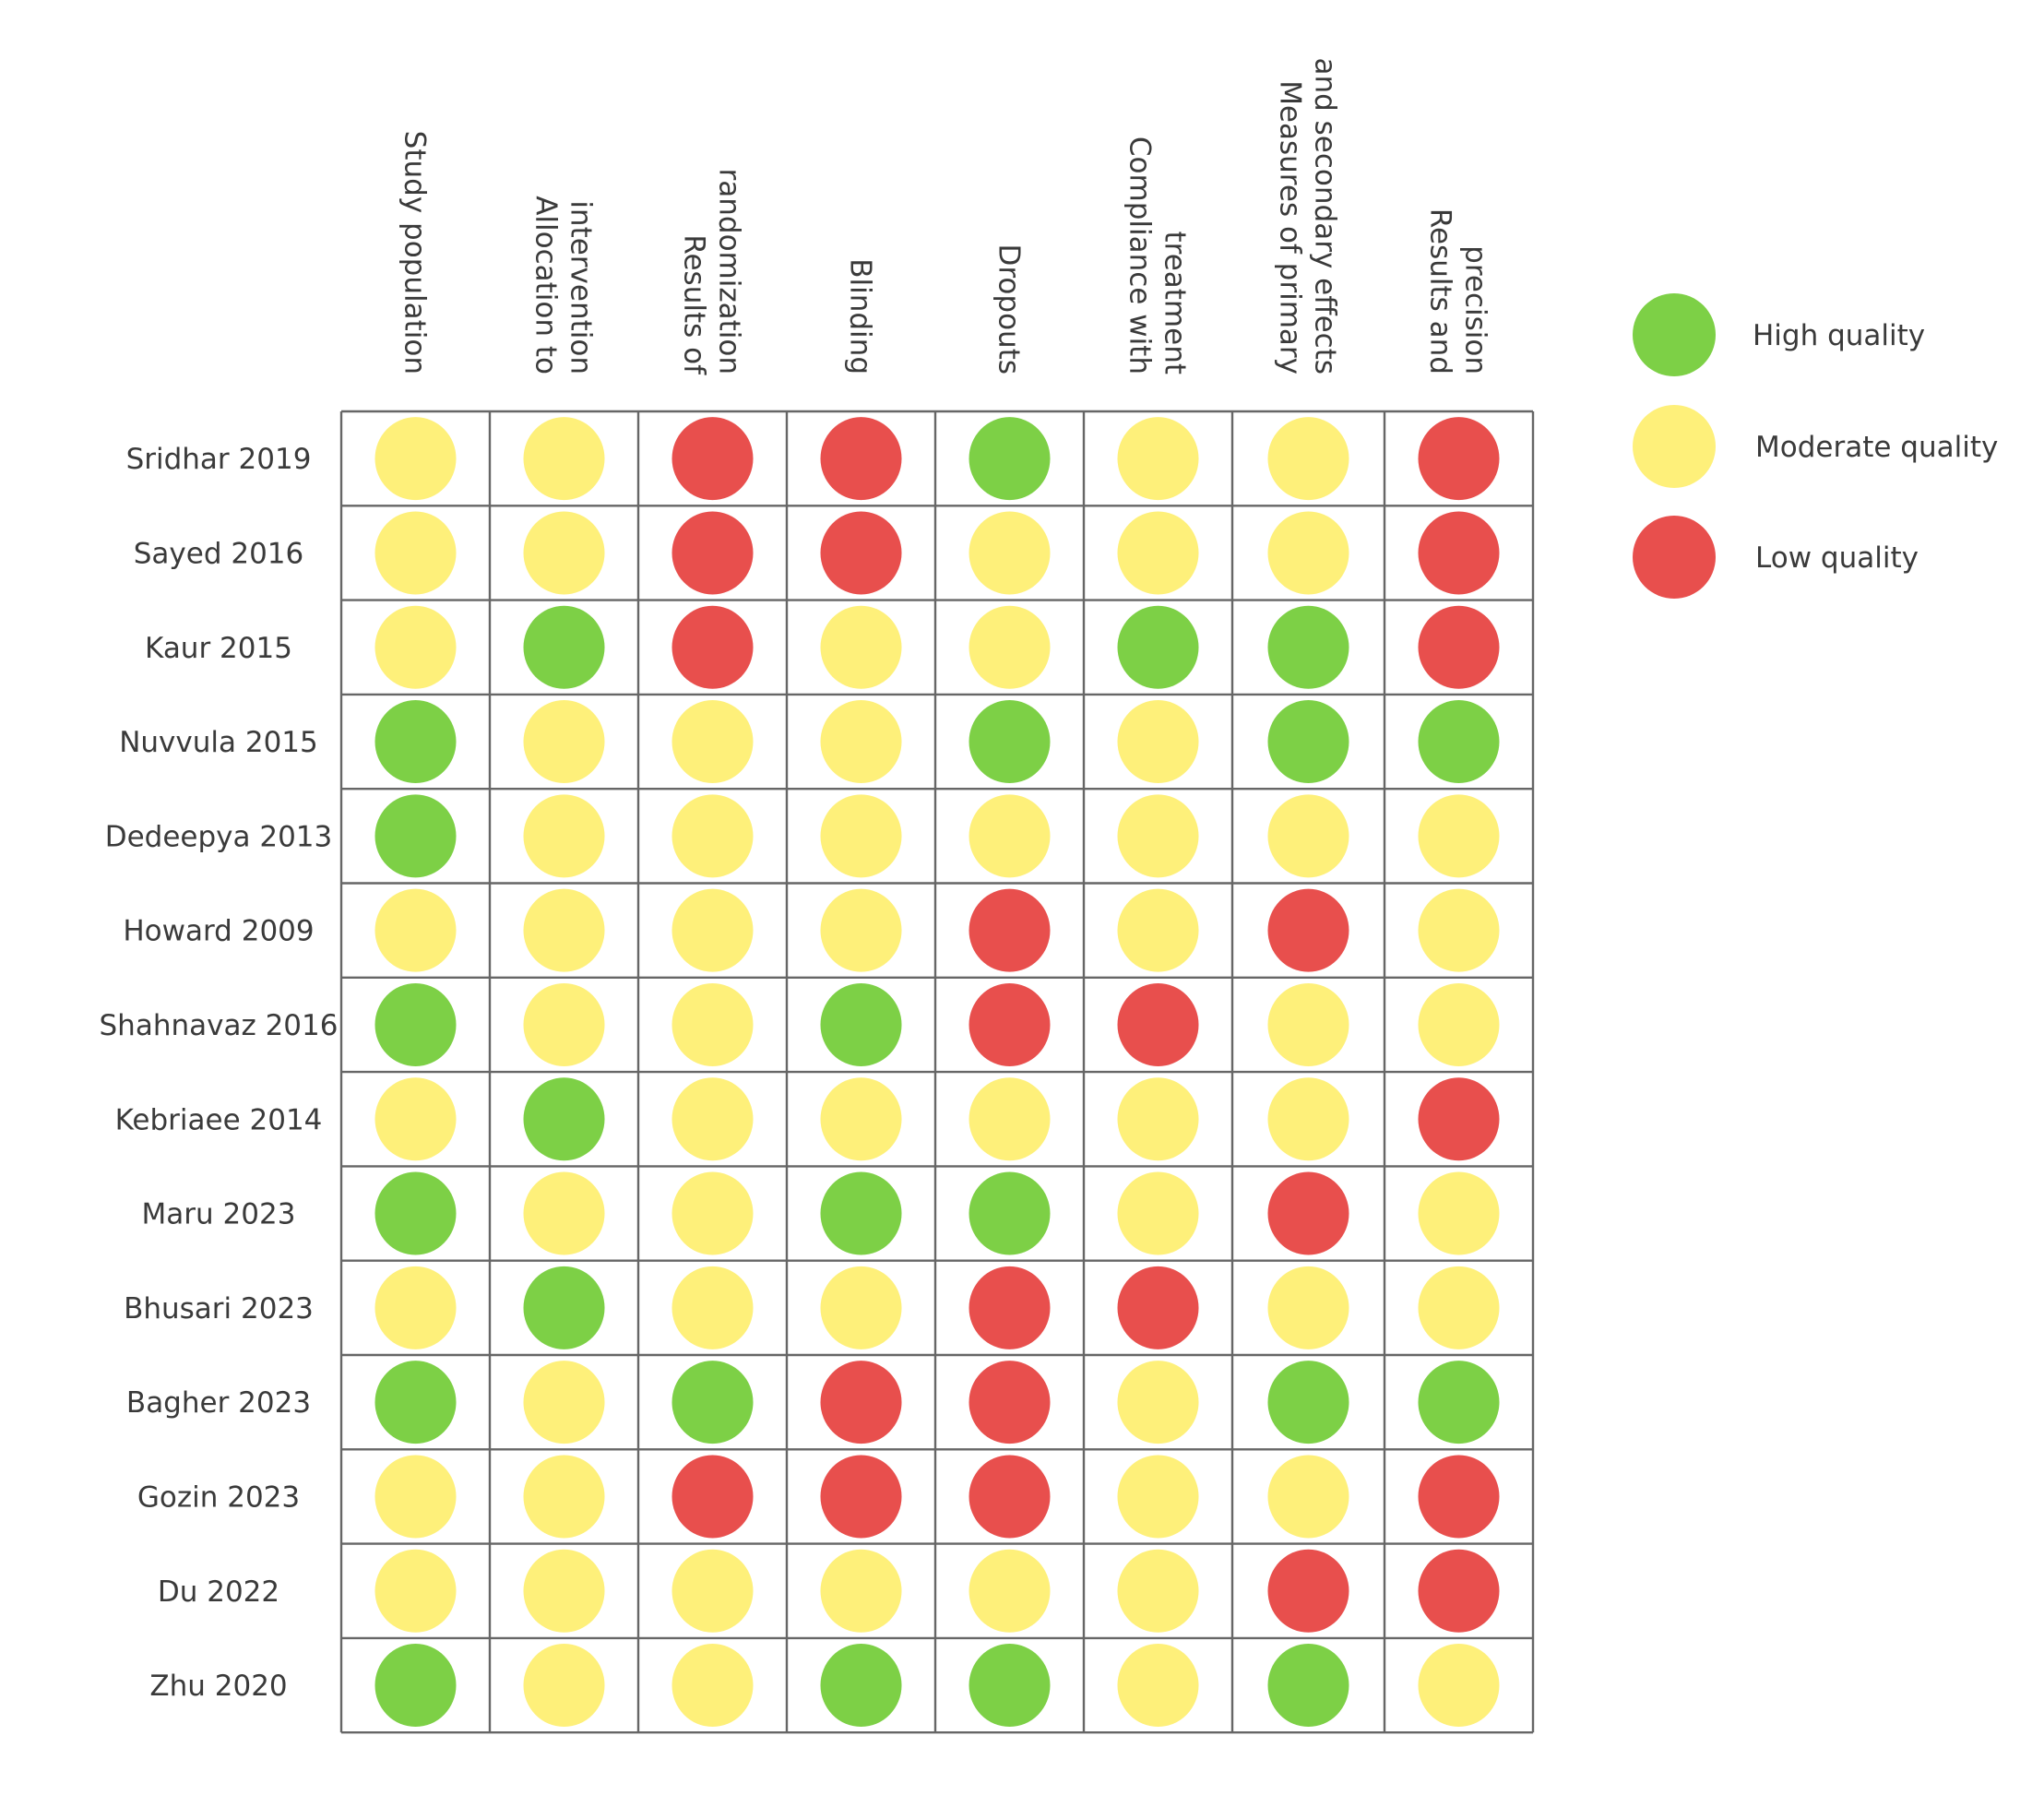  What do you see at coordinates (1140, 255) in the screenshot?
I see `column-header-line: Compliance with` at bounding box center [1140, 255].